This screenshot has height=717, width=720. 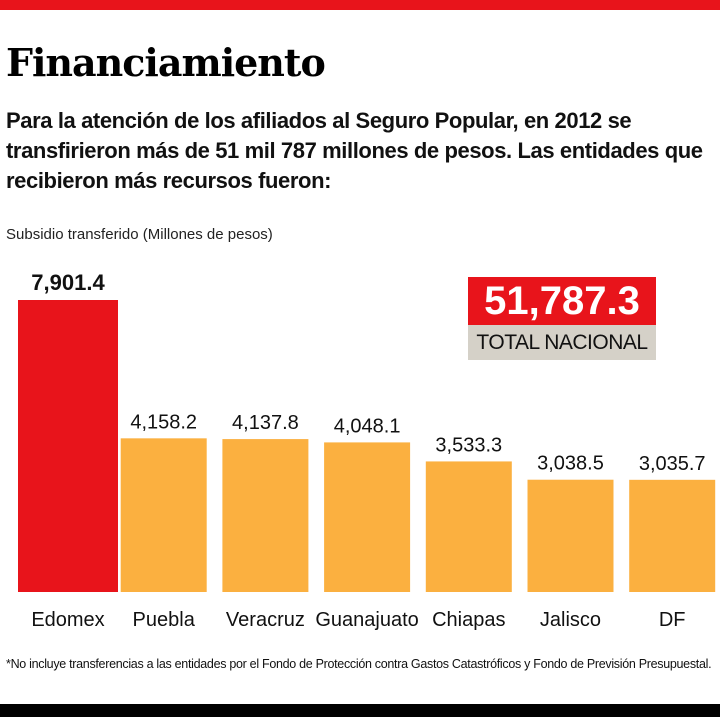 What do you see at coordinates (672, 535) in the screenshot?
I see `bar-df` at bounding box center [672, 535].